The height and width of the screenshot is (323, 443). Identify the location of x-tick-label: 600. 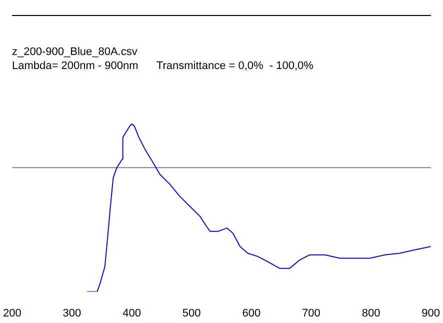
(251, 313).